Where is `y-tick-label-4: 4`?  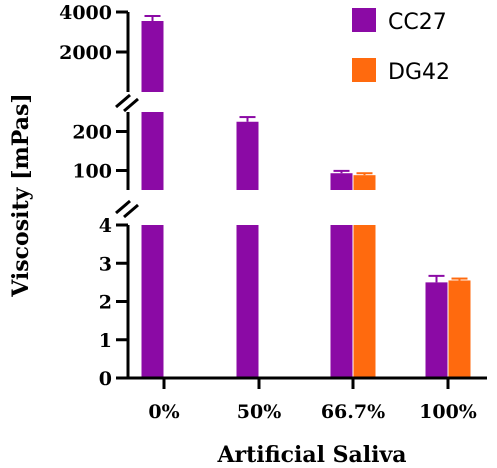 y-tick-label-4: 4 is located at coordinates (105, 226).